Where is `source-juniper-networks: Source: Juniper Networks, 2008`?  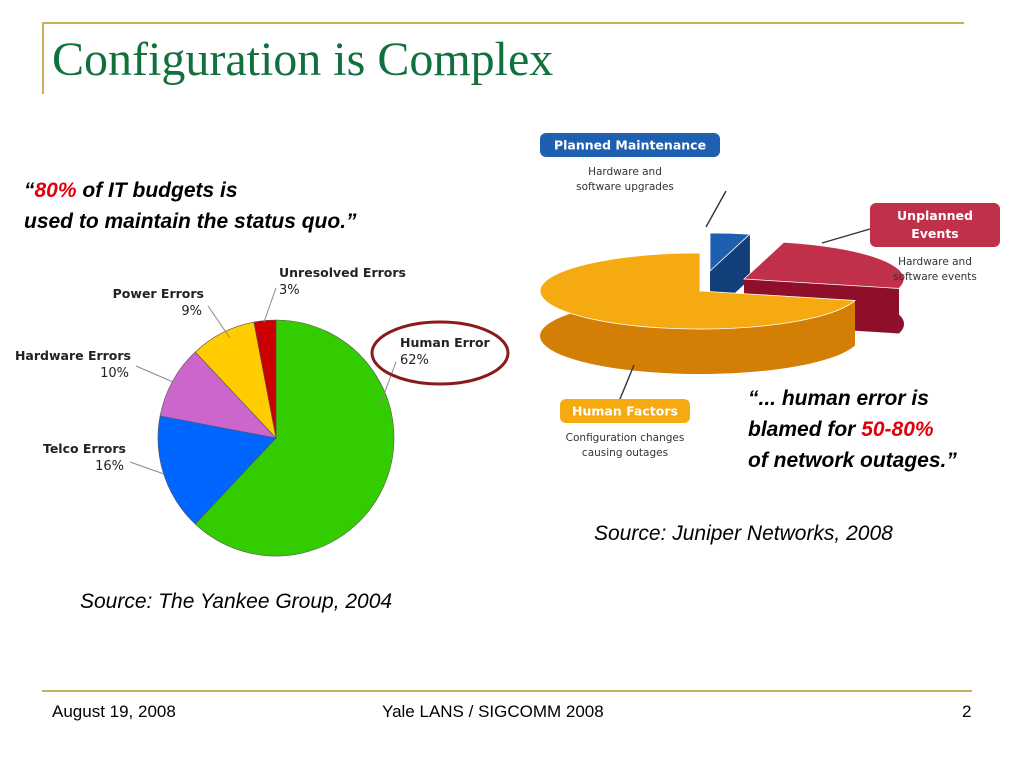
source-juniper-networks: Source: Juniper Networks, 2008 is located at coordinates (743, 533).